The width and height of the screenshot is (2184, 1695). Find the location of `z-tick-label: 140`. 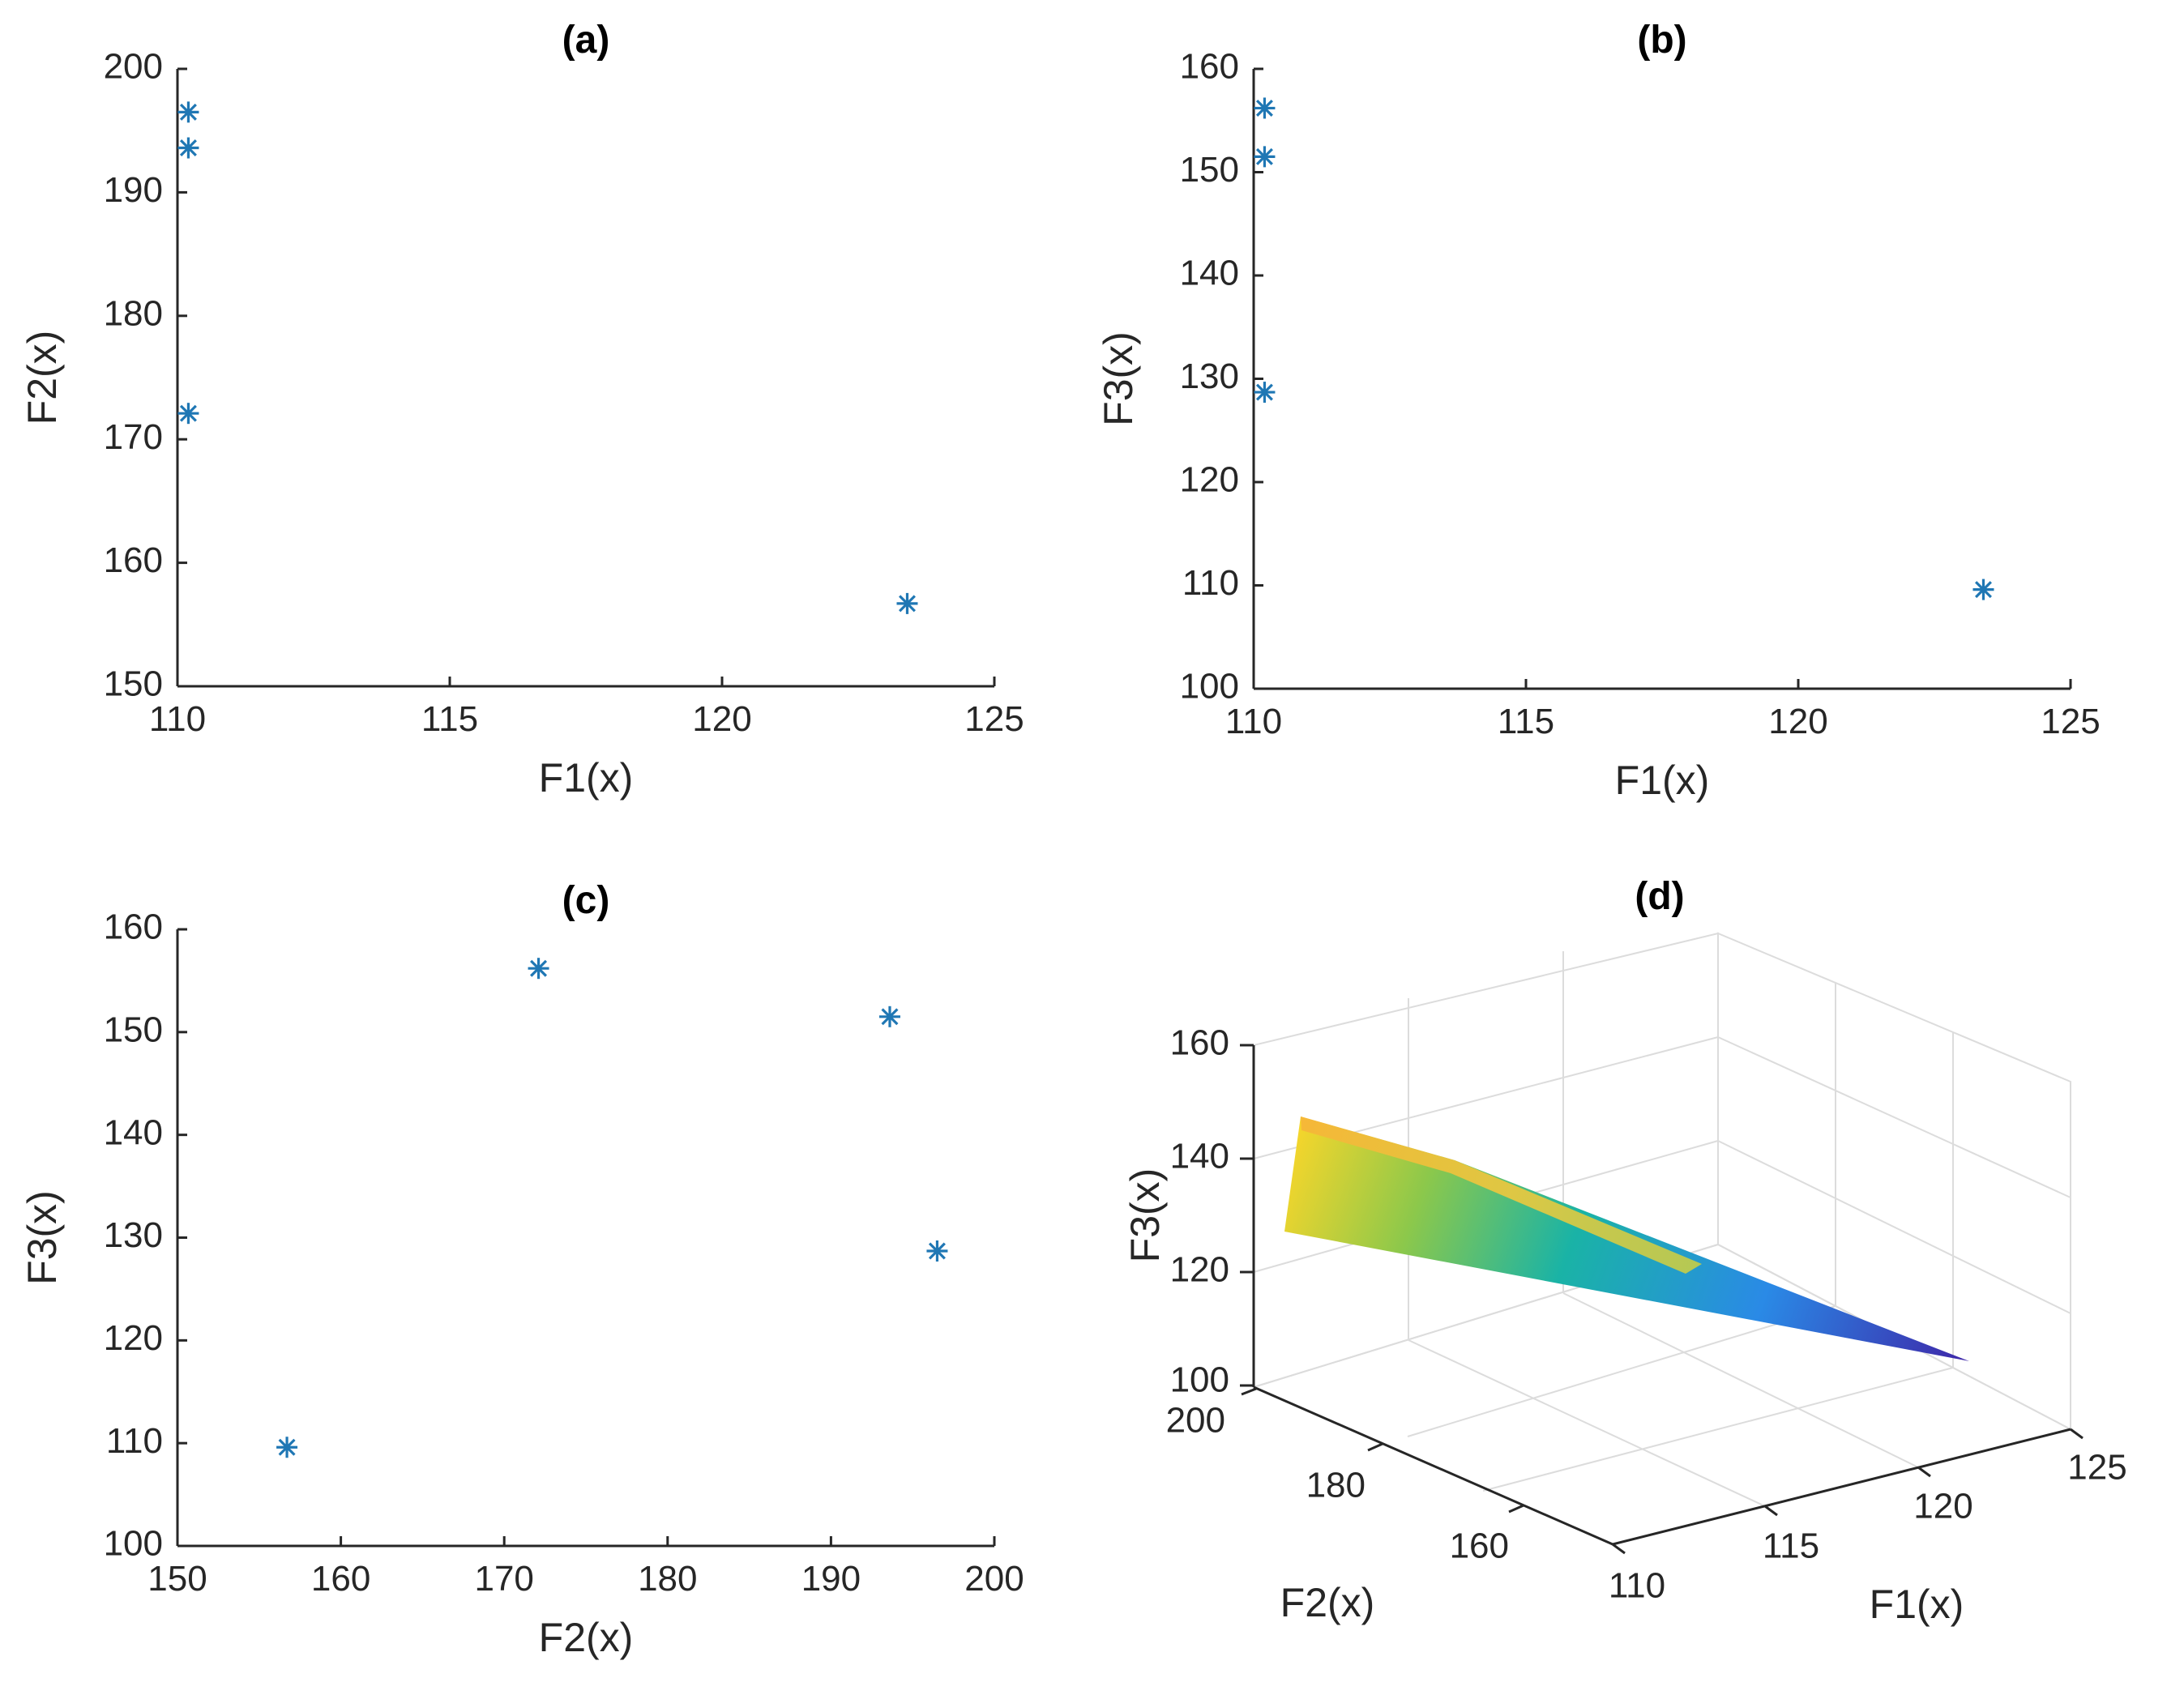

z-tick-label: 140 is located at coordinates (1200, 1156).